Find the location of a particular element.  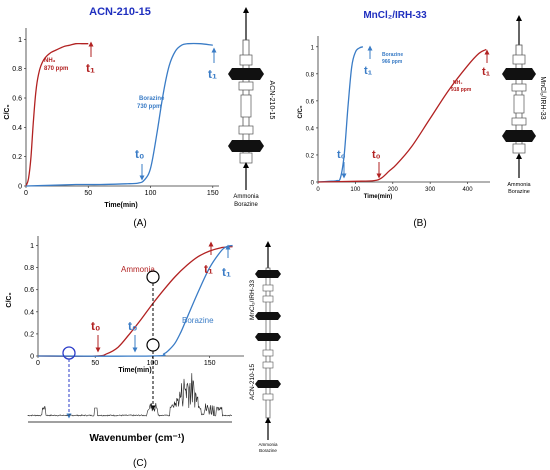

panel-c-spectrum-xlabel: Wavenumber (cm⁻¹) is located at coordinates (137, 438).